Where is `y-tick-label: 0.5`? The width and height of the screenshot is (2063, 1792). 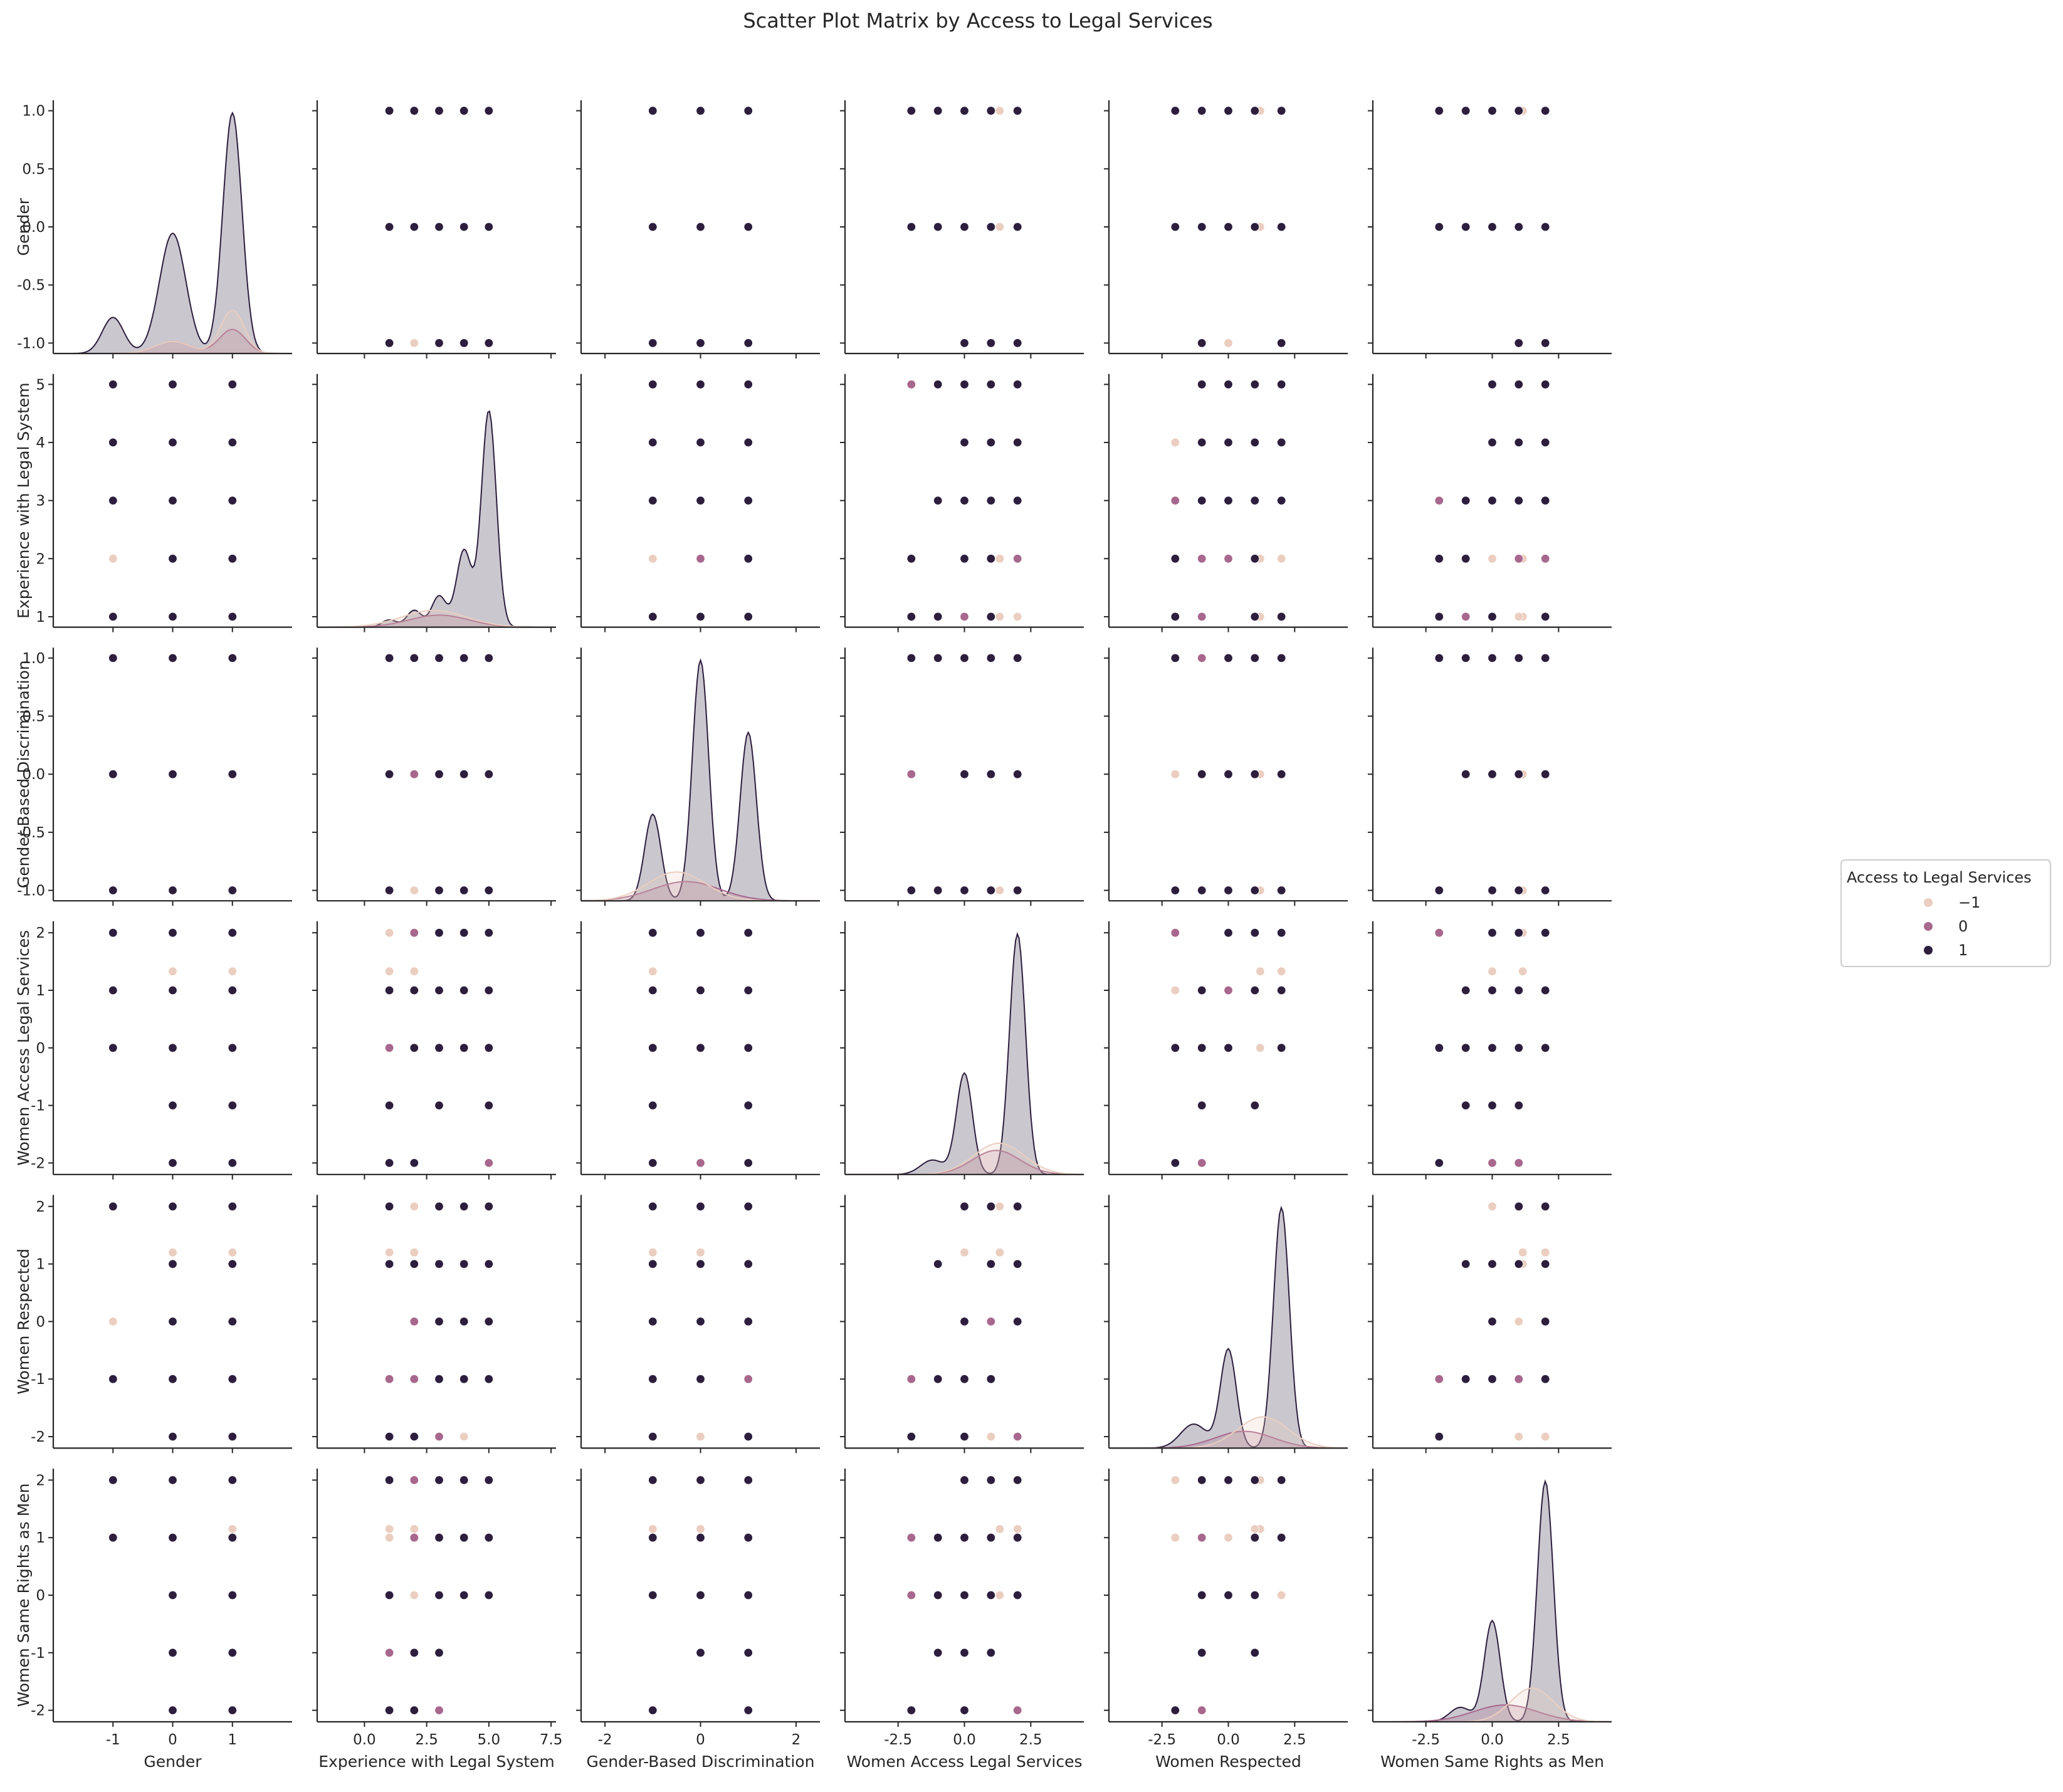 y-tick-label: 0.5 is located at coordinates (33, 717).